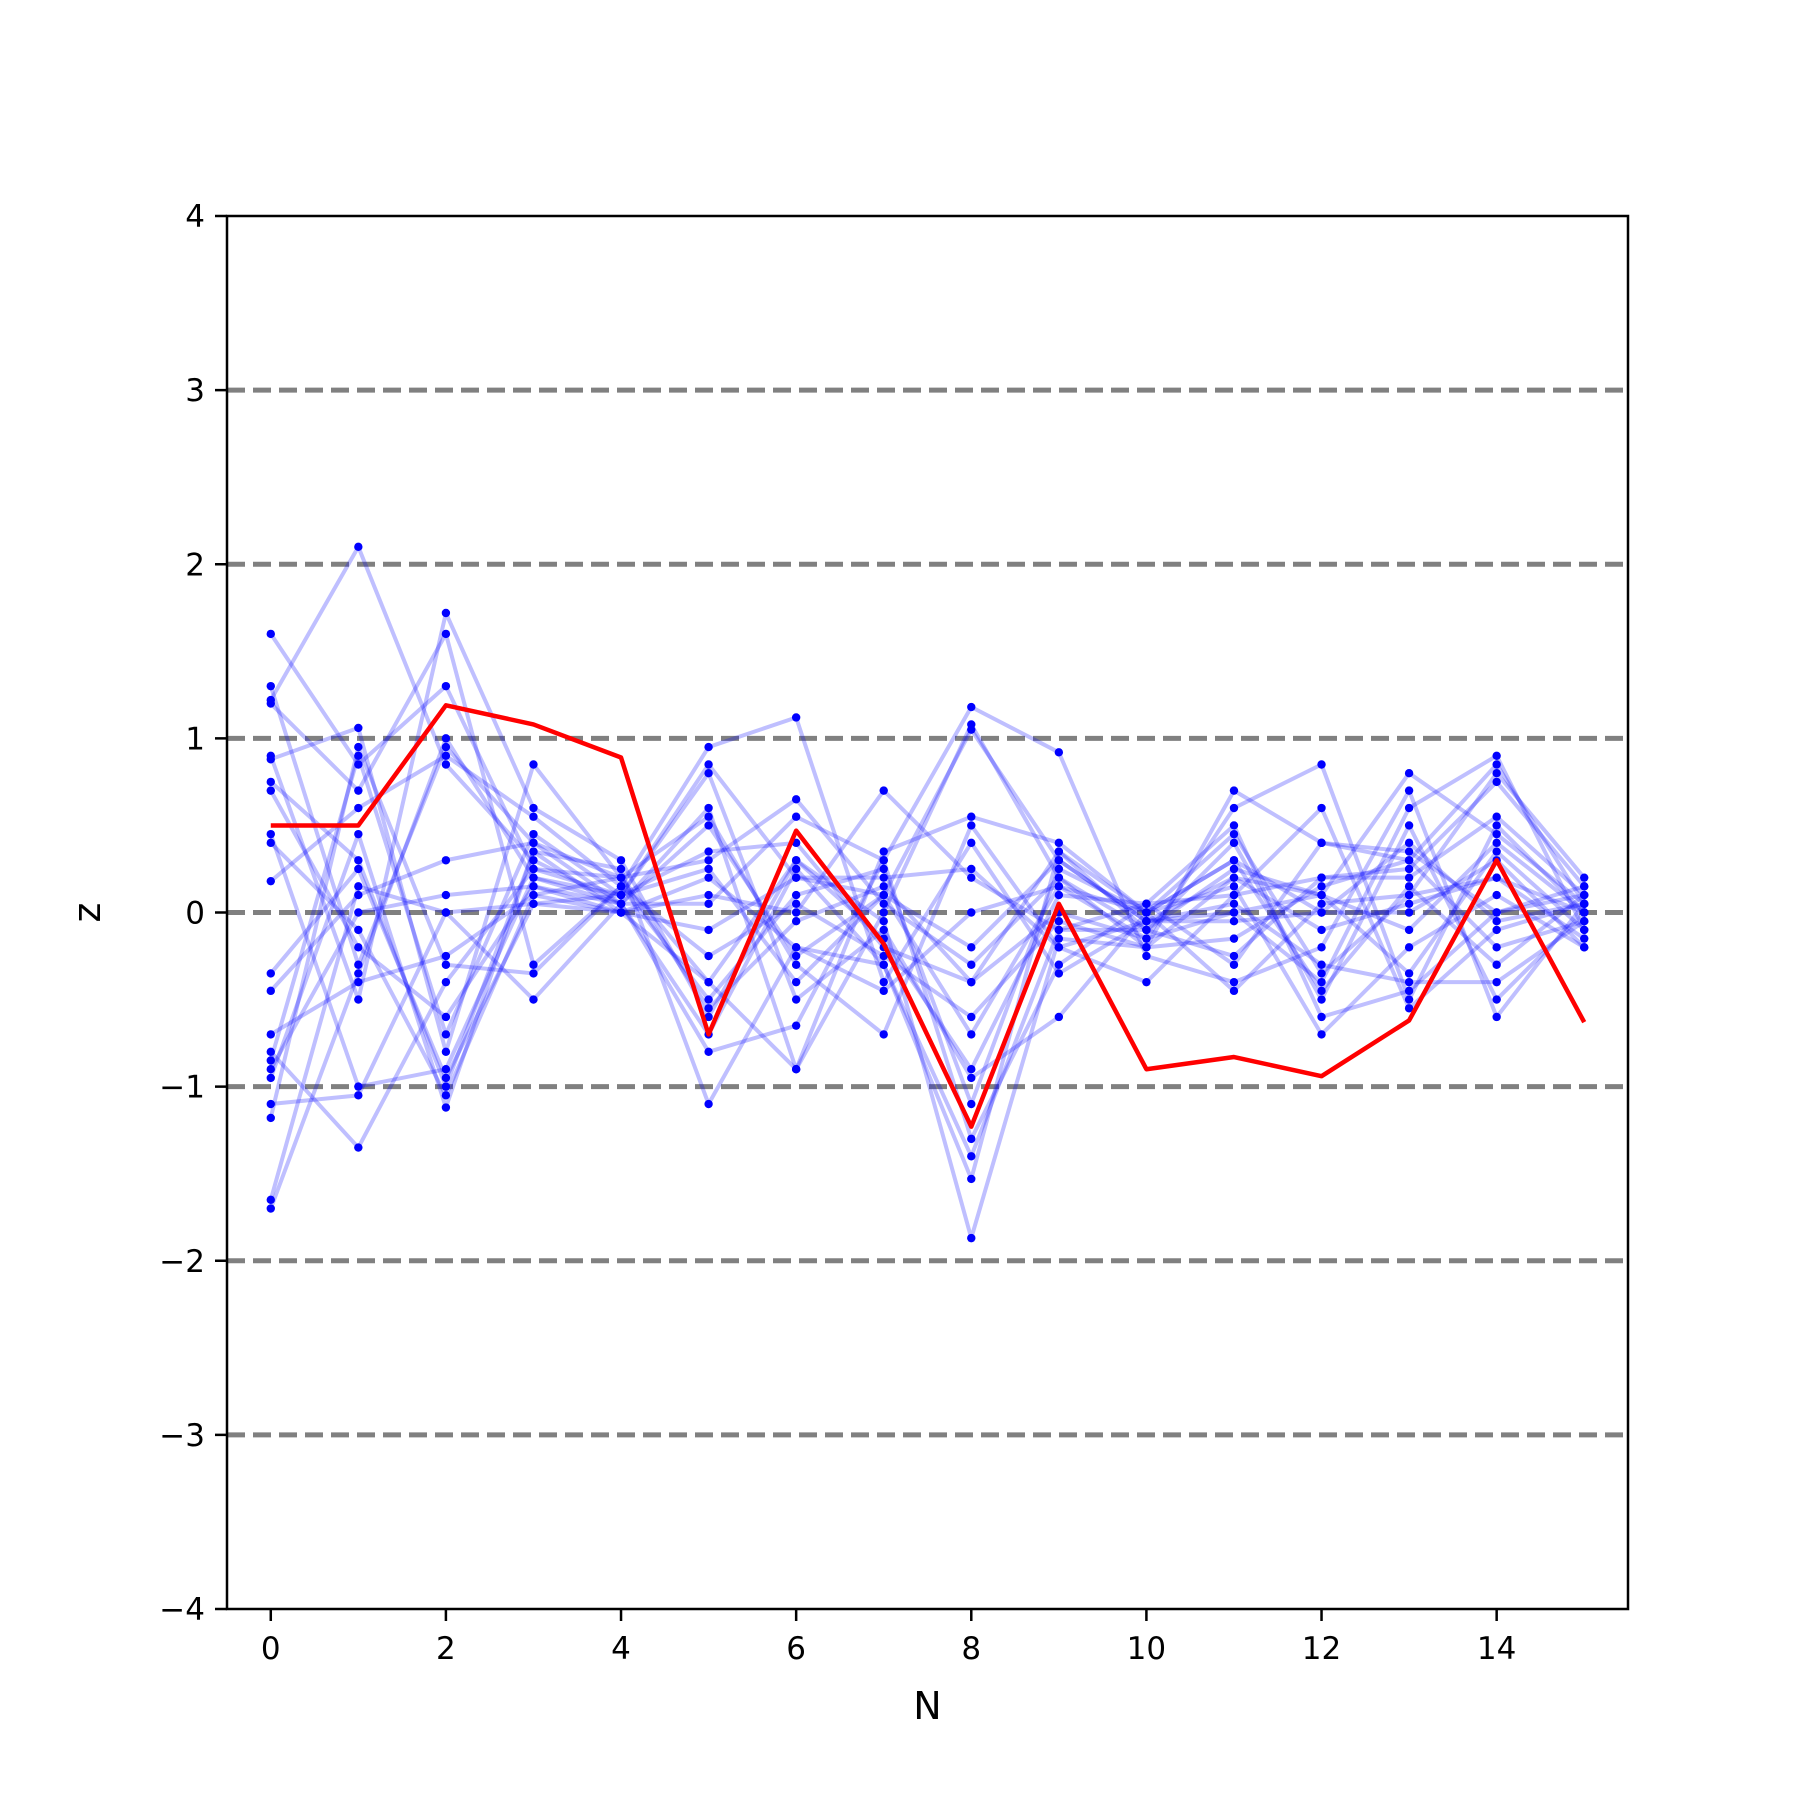 The height and width of the screenshot is (1800, 1800). I want to click on y-tick-label: 1, so click(195, 739).